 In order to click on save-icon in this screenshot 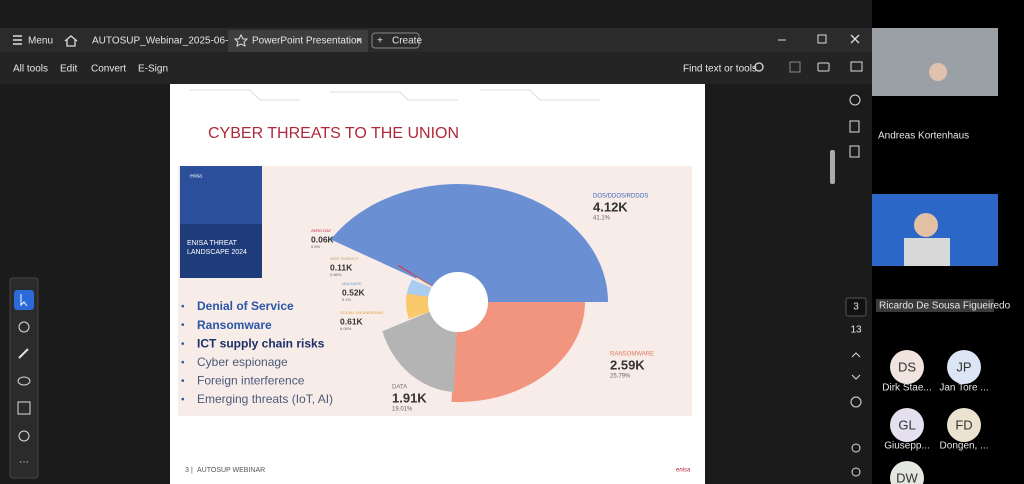, I will do `click(795, 67)`.